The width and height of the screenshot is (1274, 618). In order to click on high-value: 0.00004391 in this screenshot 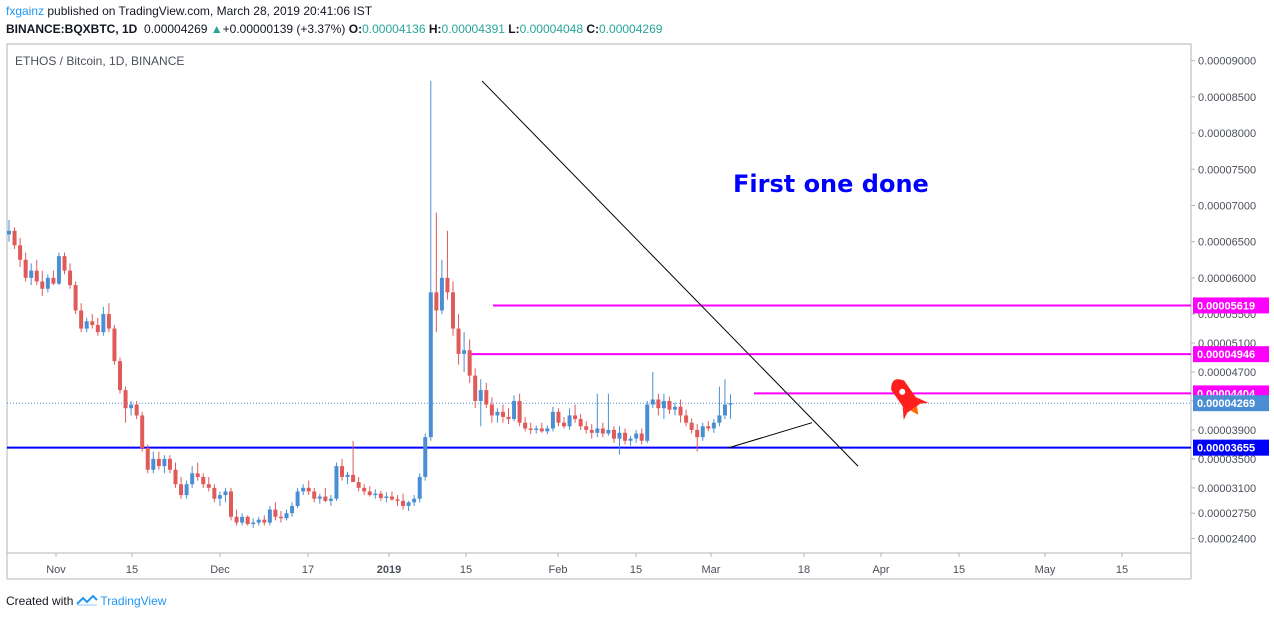, I will do `click(473, 29)`.